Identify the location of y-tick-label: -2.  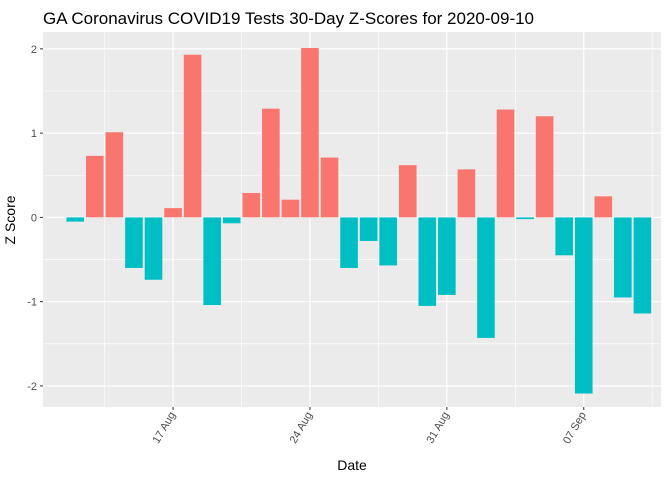
(32, 387).